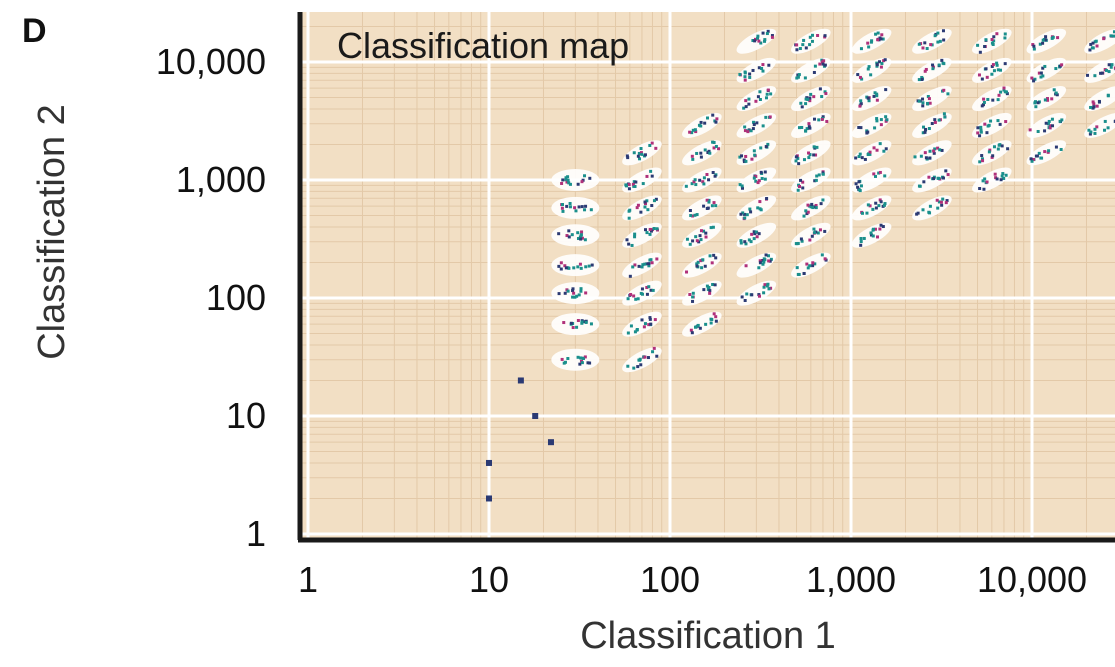 The width and height of the screenshot is (1115, 667). Describe the element at coordinates (52, 232) in the screenshot. I see `y-axis-label: Classification 2` at that location.